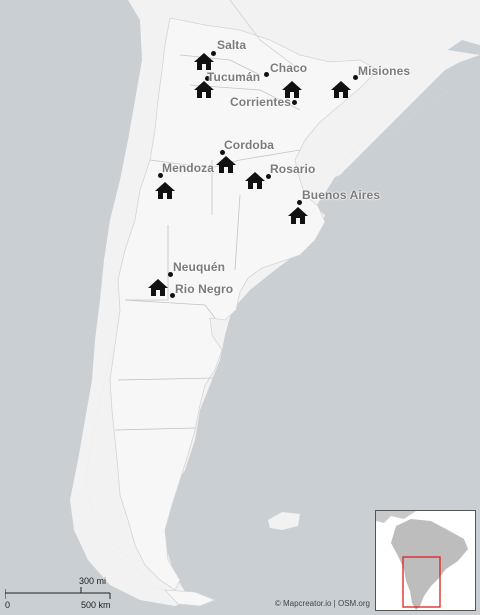 The height and width of the screenshot is (615, 480). Describe the element at coordinates (284, 521) in the screenshot. I see `land-falklands` at that location.